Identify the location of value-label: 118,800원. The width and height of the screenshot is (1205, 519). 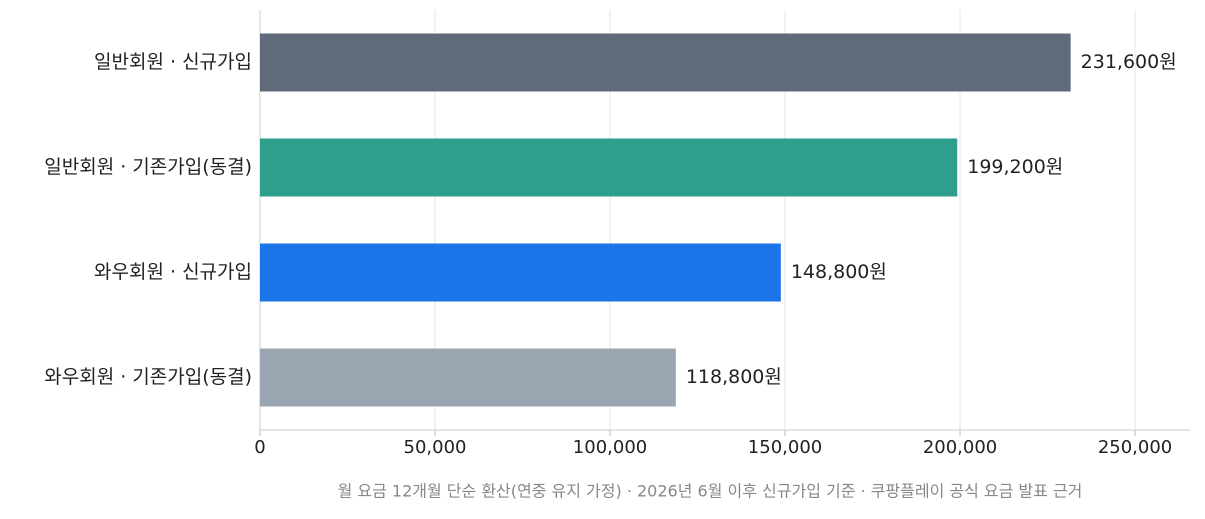
(734, 377).